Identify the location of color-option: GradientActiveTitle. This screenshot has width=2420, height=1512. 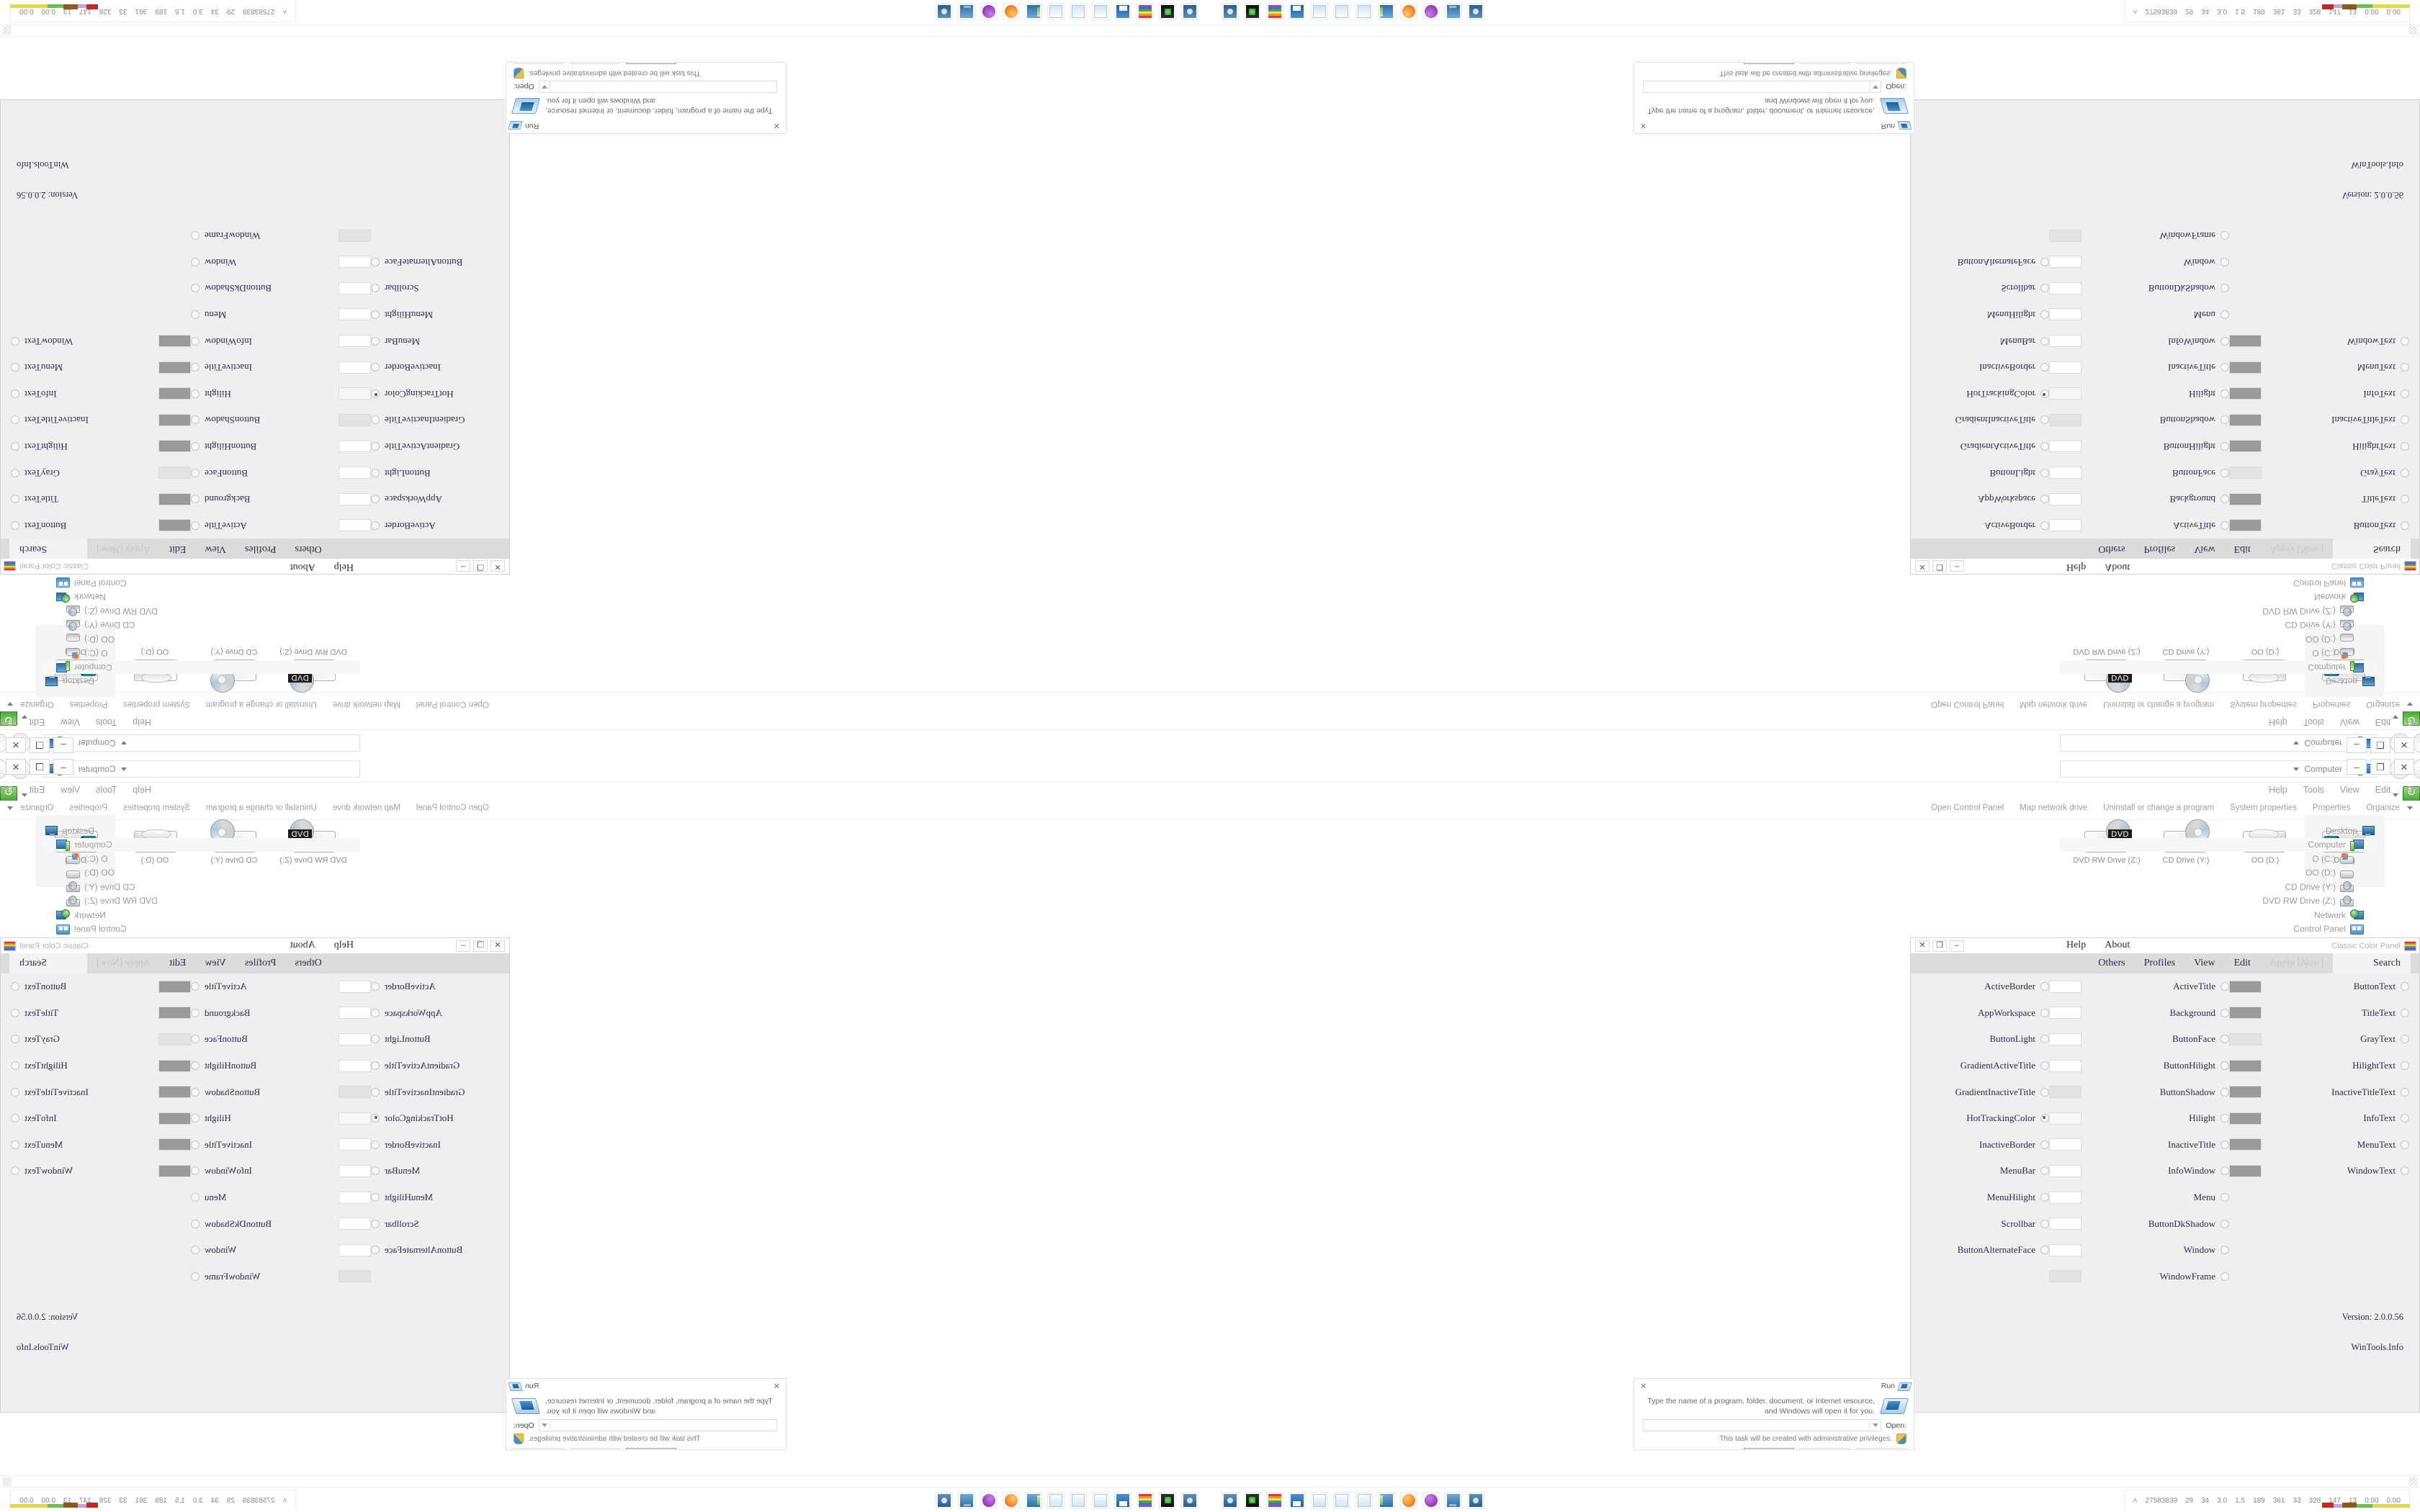
(439, 1066).